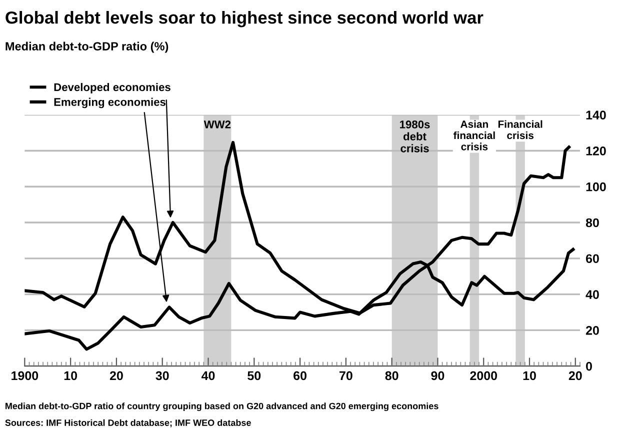 The width and height of the screenshot is (617, 440). Describe the element at coordinates (254, 375) in the screenshot. I see `x-tick-label: 50` at that location.